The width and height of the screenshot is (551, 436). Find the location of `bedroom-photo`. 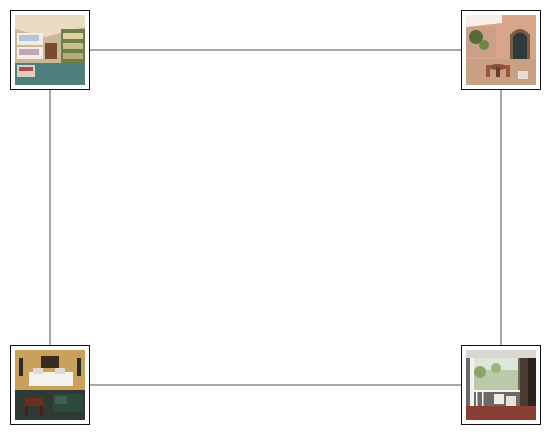

bedroom-photo is located at coordinates (50, 50).